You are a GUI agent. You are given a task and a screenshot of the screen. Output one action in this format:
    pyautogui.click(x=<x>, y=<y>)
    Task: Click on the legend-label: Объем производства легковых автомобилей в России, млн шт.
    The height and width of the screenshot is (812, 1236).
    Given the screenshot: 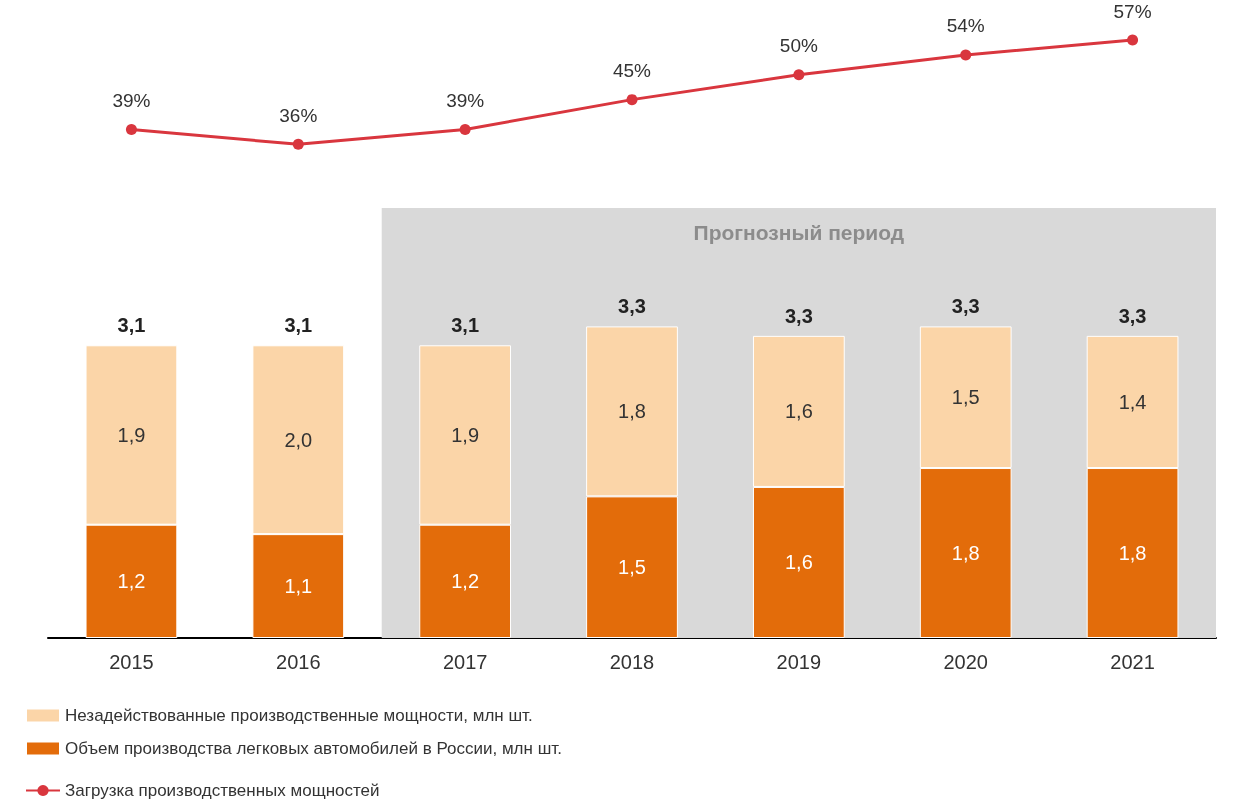 What is the action you would take?
    pyautogui.click(x=313, y=748)
    